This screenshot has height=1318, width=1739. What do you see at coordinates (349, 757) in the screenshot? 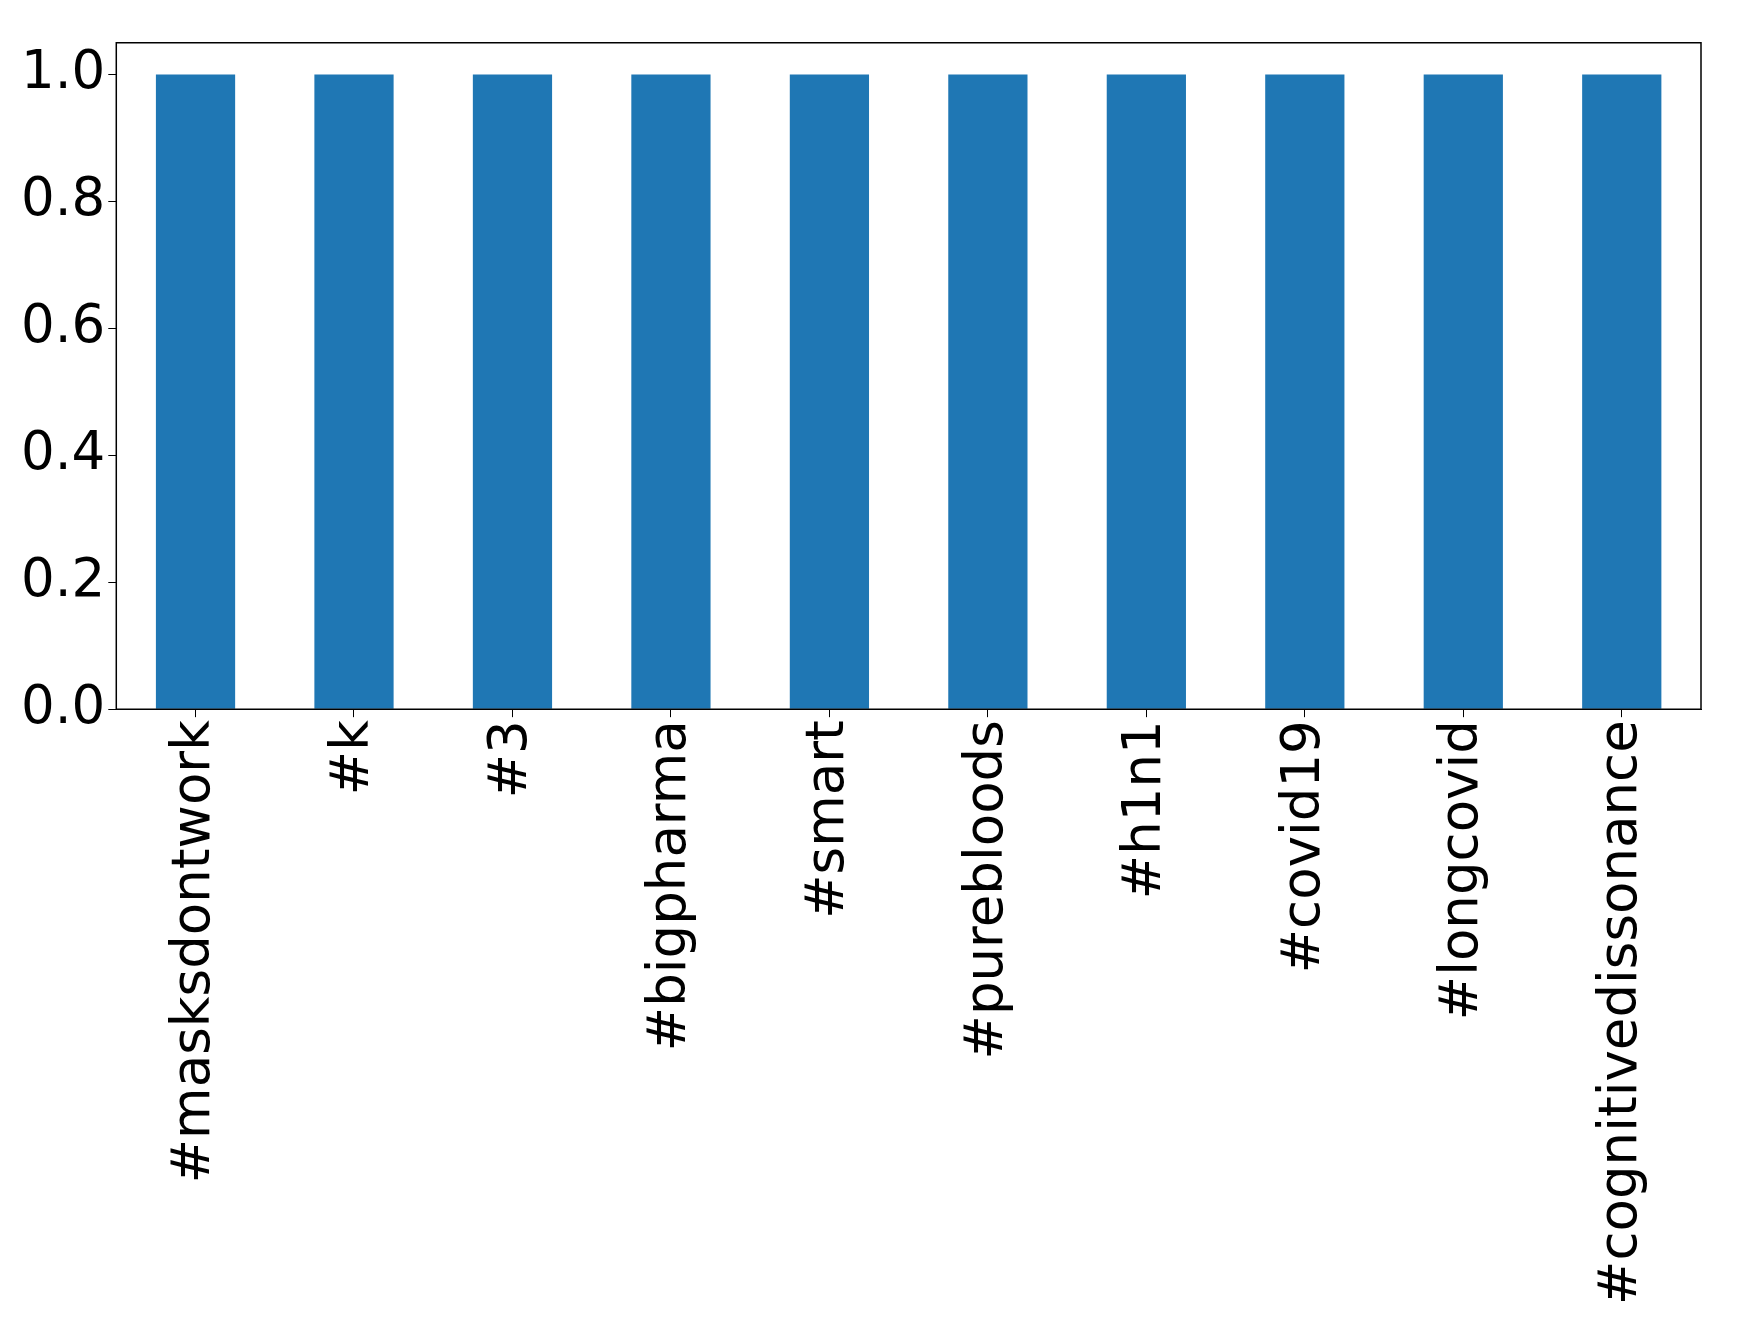
I see `x-tick-label: #k` at bounding box center [349, 757].